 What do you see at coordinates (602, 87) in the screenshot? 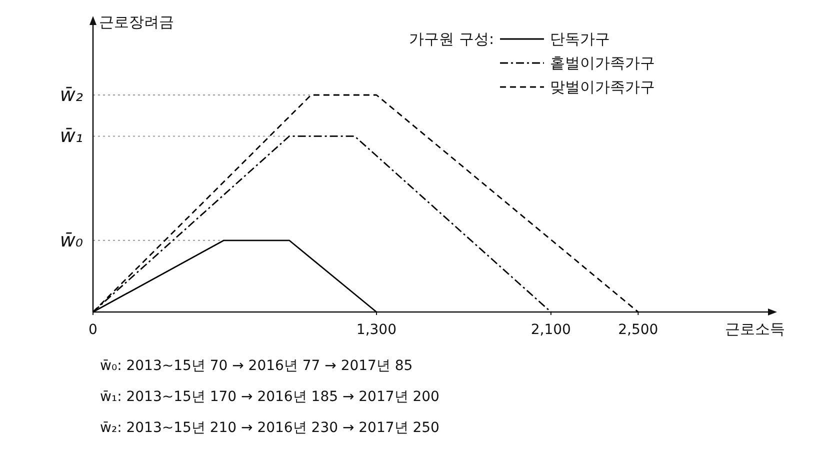
I see `legend-label: 맞벌이가족가구` at bounding box center [602, 87].